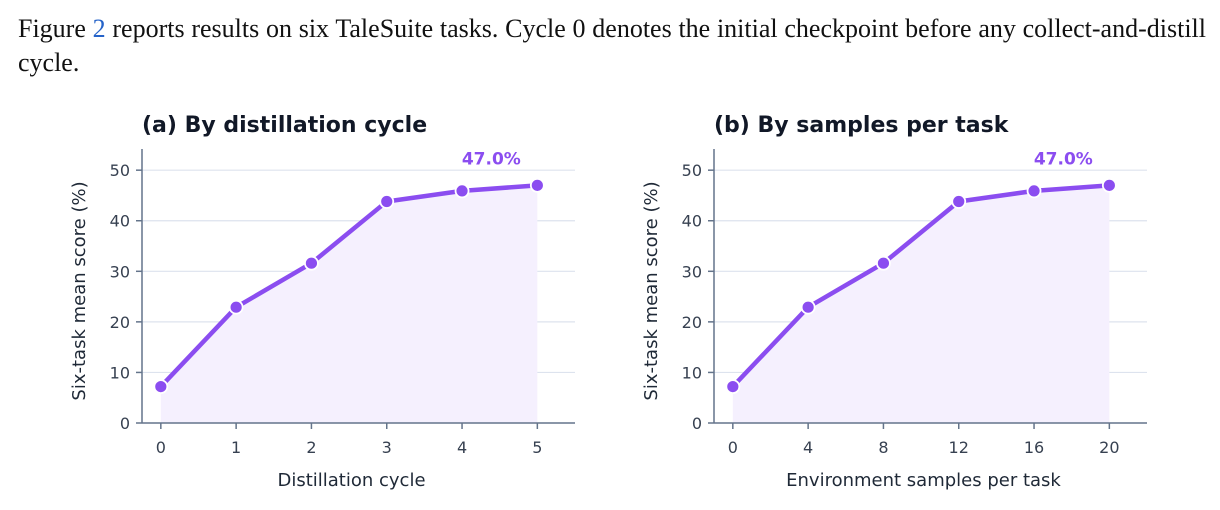 This screenshot has height=510, width=1220. Describe the element at coordinates (236, 447) in the screenshot. I see `x-tick-label: 1` at that location.